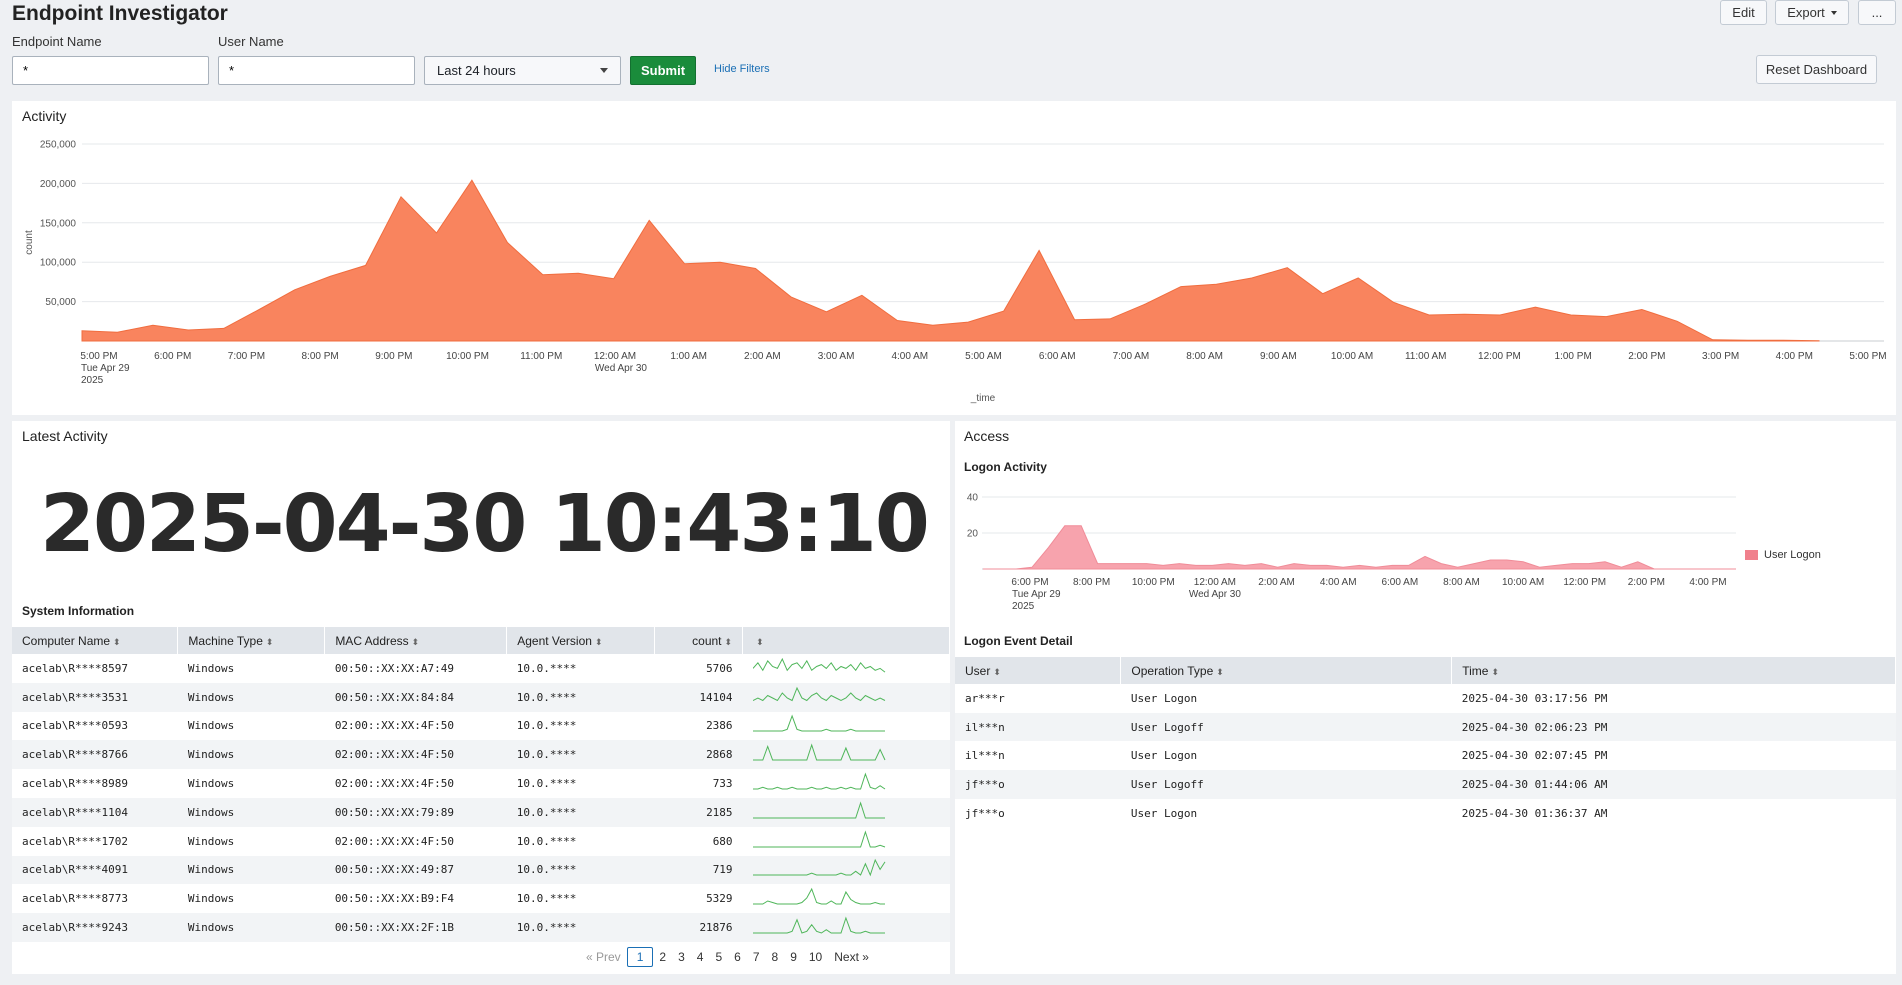 This screenshot has width=1902, height=985. What do you see at coordinates (251, 640) in the screenshot?
I see `column-header: Machine Type ⬍` at bounding box center [251, 640].